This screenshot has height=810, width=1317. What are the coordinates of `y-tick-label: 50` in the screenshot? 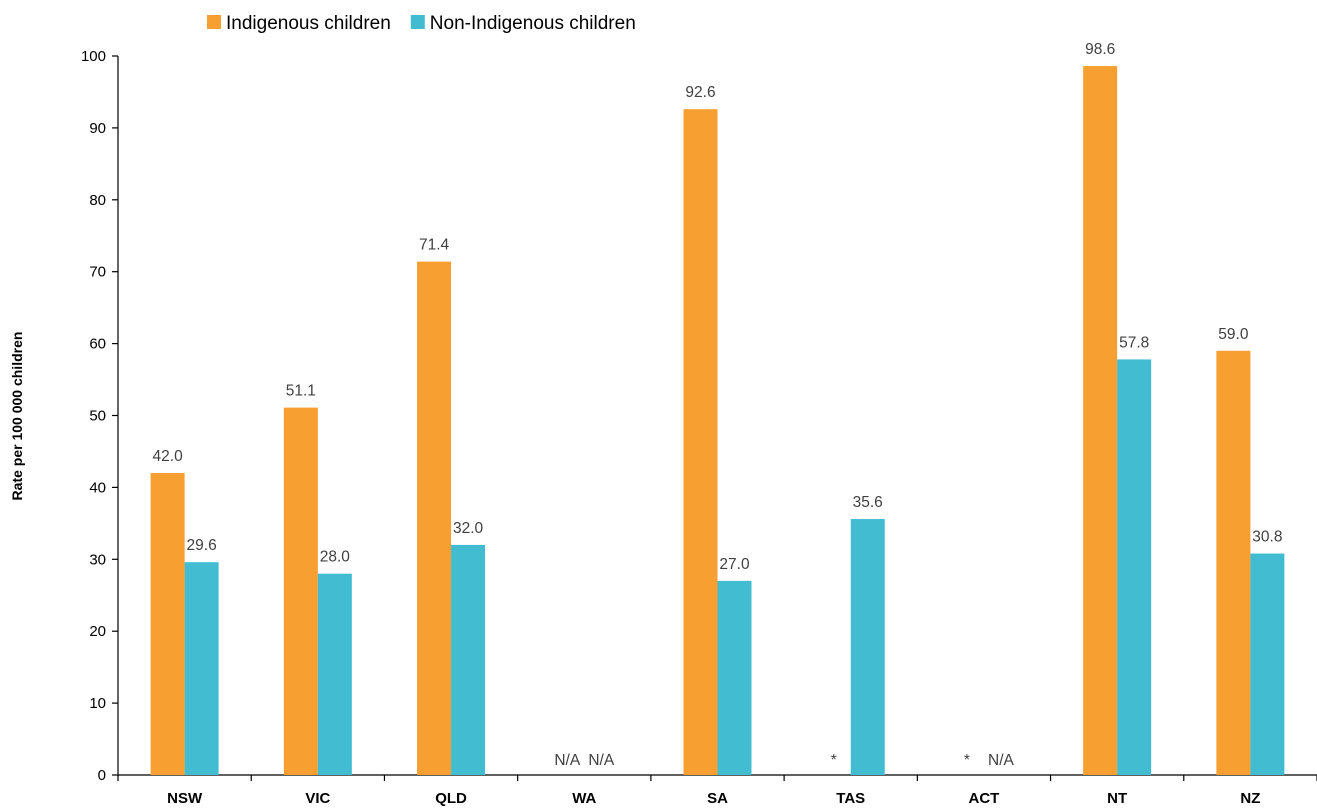 It's located at (97, 416).